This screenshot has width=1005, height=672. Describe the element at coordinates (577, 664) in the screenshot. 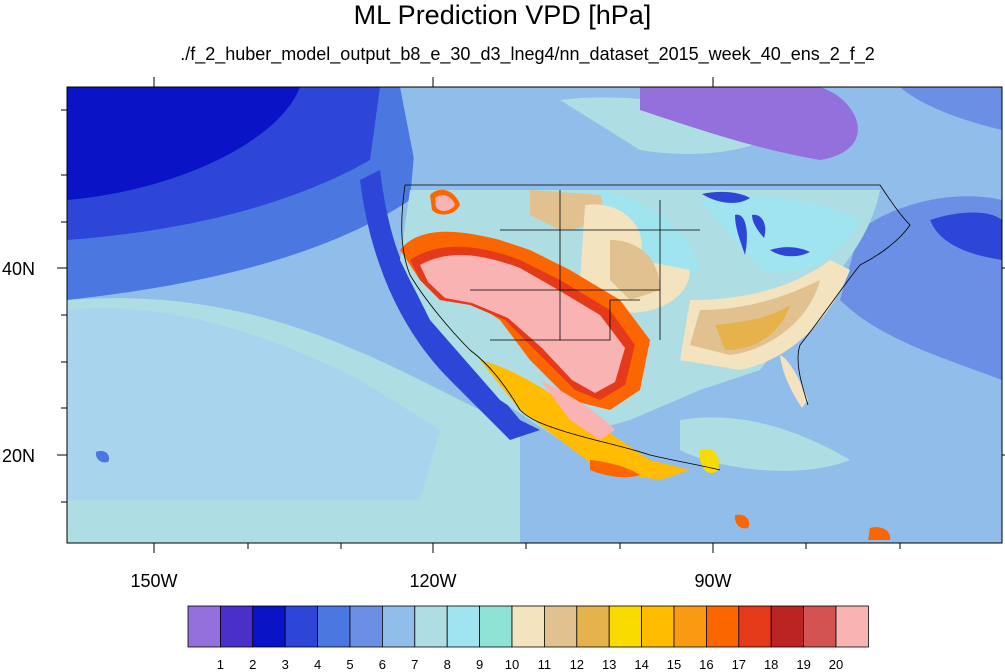

I see `colorbar-label: 12` at that location.